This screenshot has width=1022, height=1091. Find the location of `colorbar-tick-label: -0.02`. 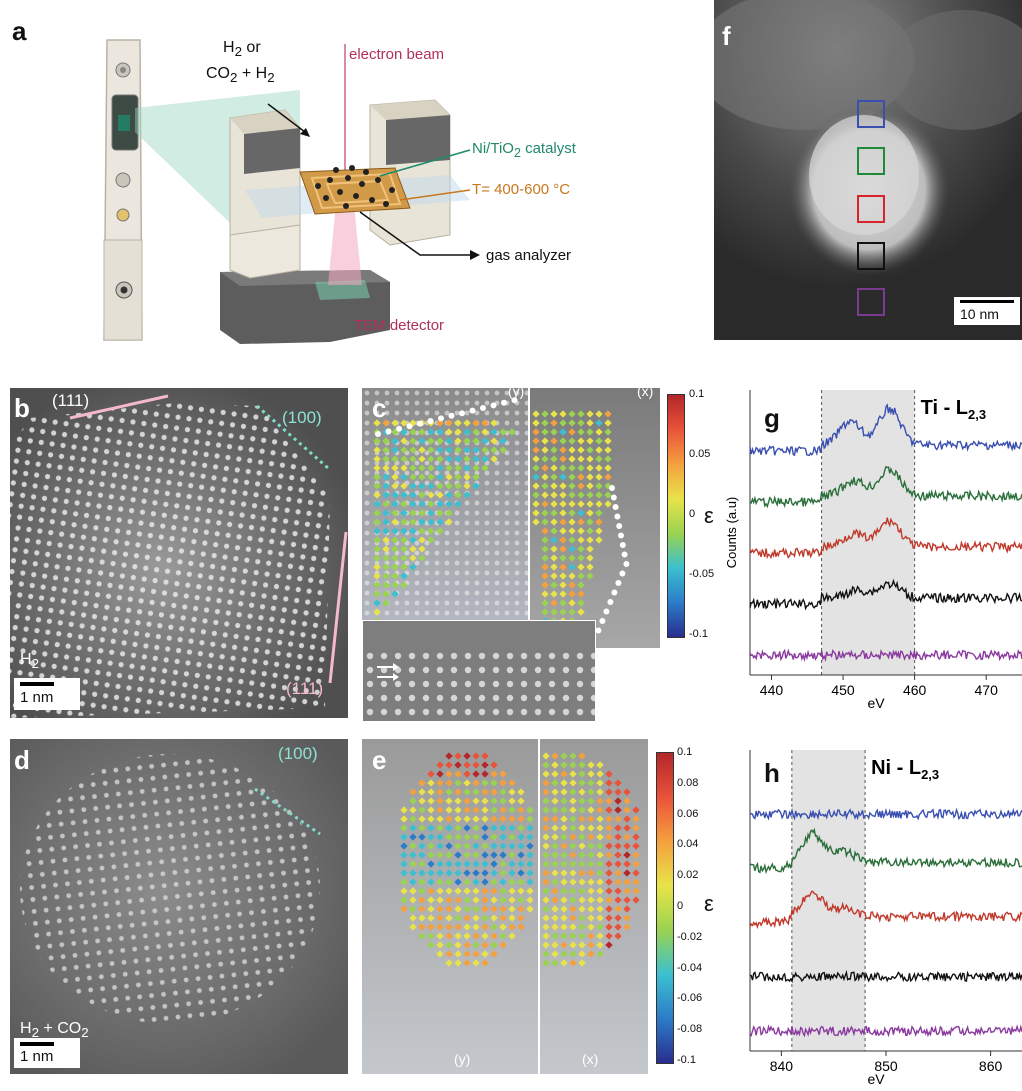

colorbar-tick-label: -0.02 is located at coordinates (690, 936).